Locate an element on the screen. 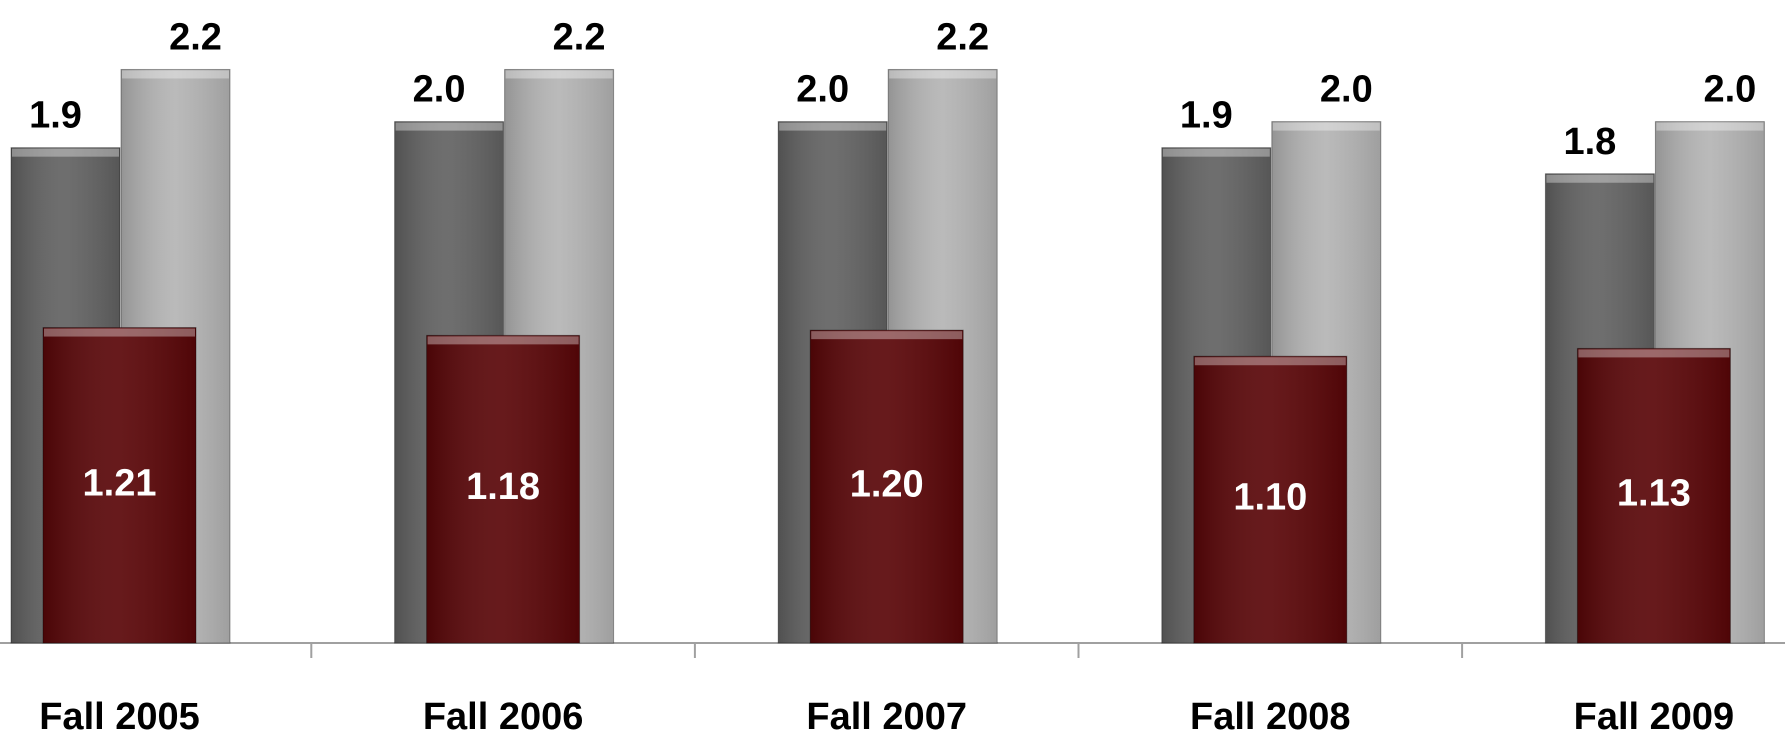 This screenshot has height=740, width=1785. data-label: 1.21 is located at coordinates (120, 483).